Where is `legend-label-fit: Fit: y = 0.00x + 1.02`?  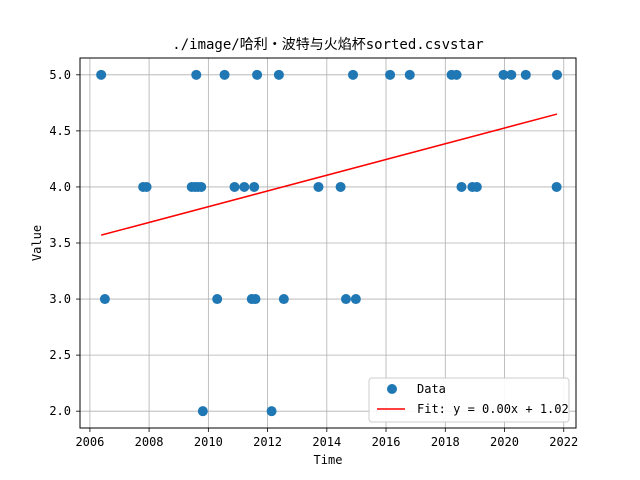
legend-label-fit: Fit: y = 0.00x + 1.02 is located at coordinates (493, 409).